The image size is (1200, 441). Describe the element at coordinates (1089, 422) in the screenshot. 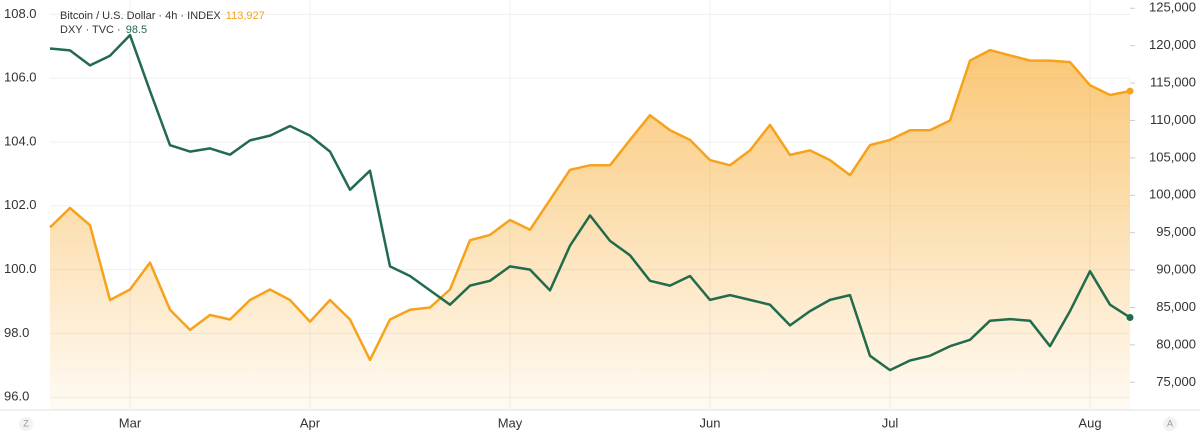

I see `x-tick-label: Aug` at that location.